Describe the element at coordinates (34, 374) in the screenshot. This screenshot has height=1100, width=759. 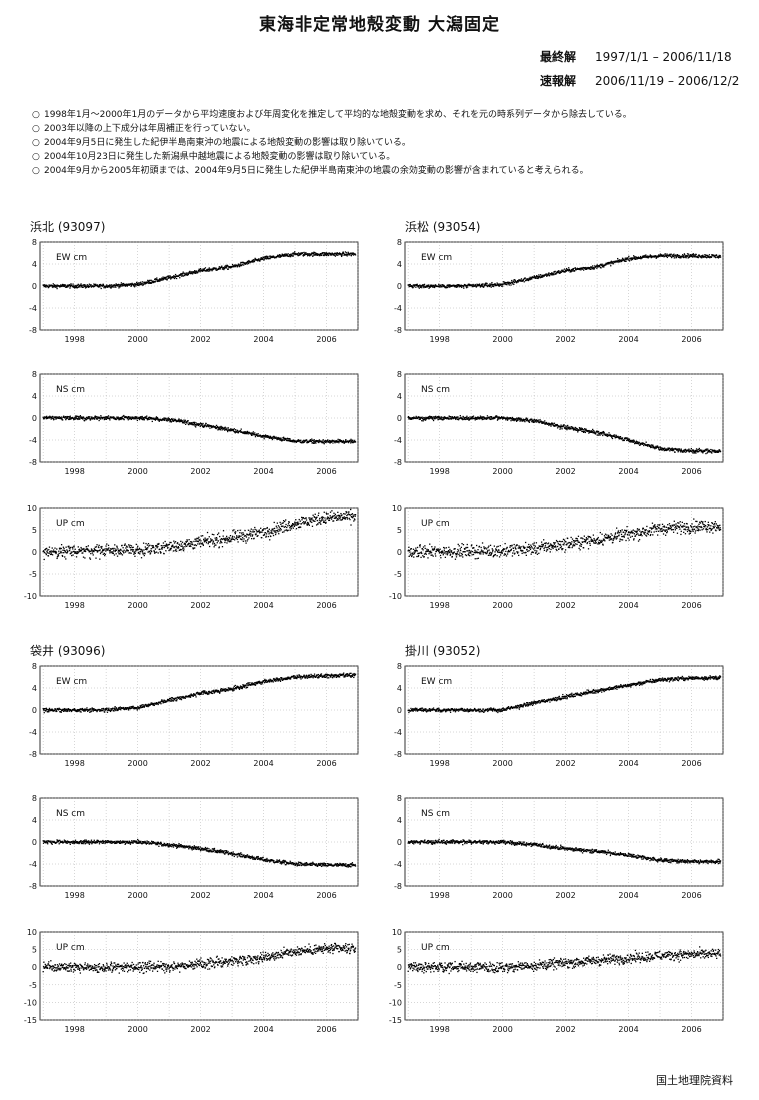
I see `y-tick-label: 8` at that location.